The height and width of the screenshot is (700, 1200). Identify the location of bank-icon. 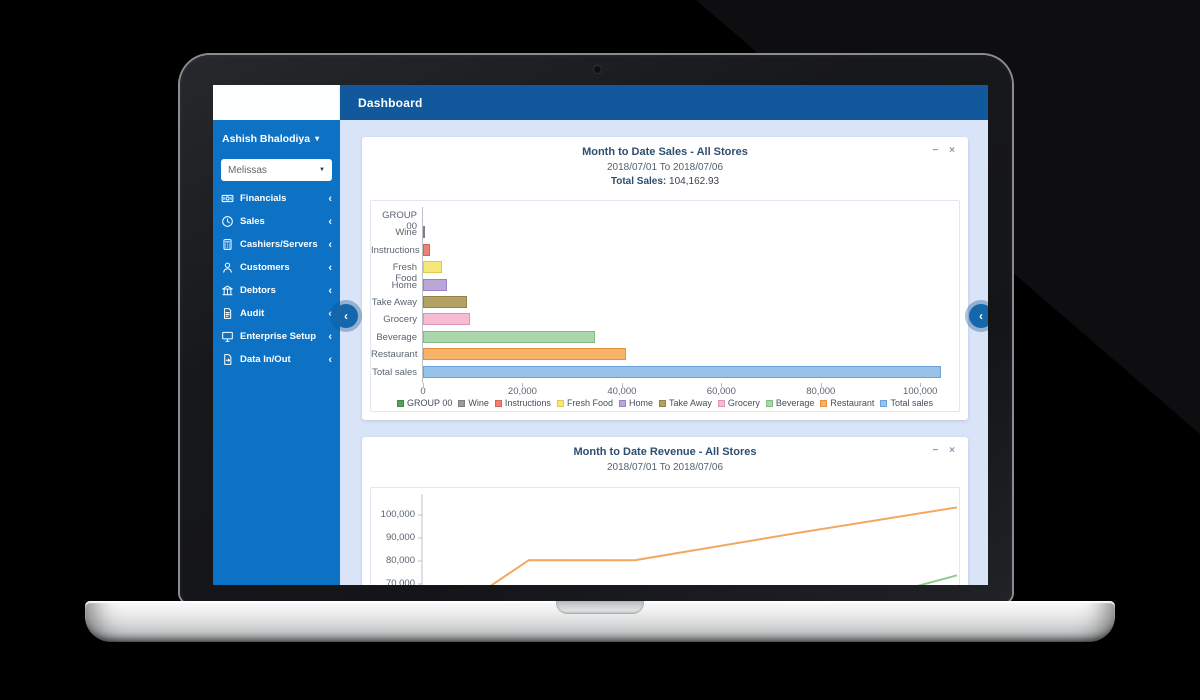
(227, 290).